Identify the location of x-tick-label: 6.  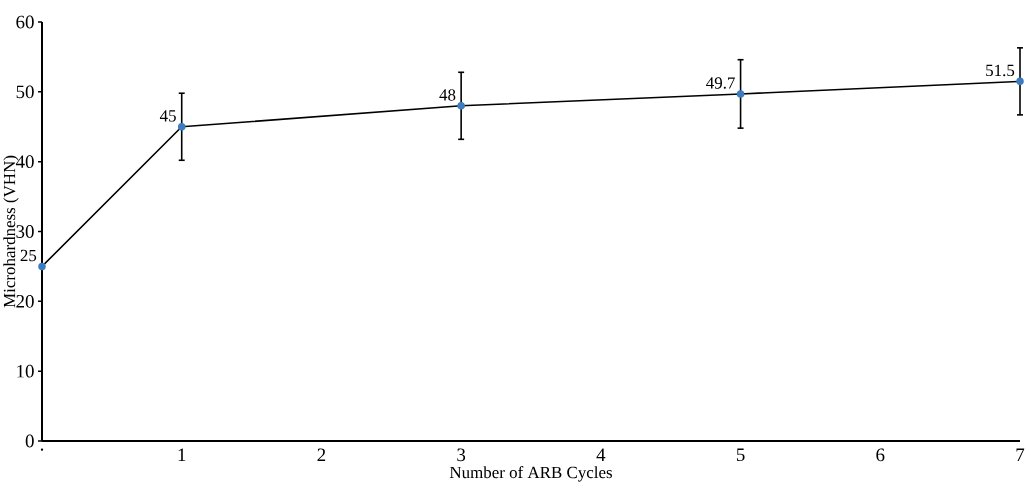
(880, 455).